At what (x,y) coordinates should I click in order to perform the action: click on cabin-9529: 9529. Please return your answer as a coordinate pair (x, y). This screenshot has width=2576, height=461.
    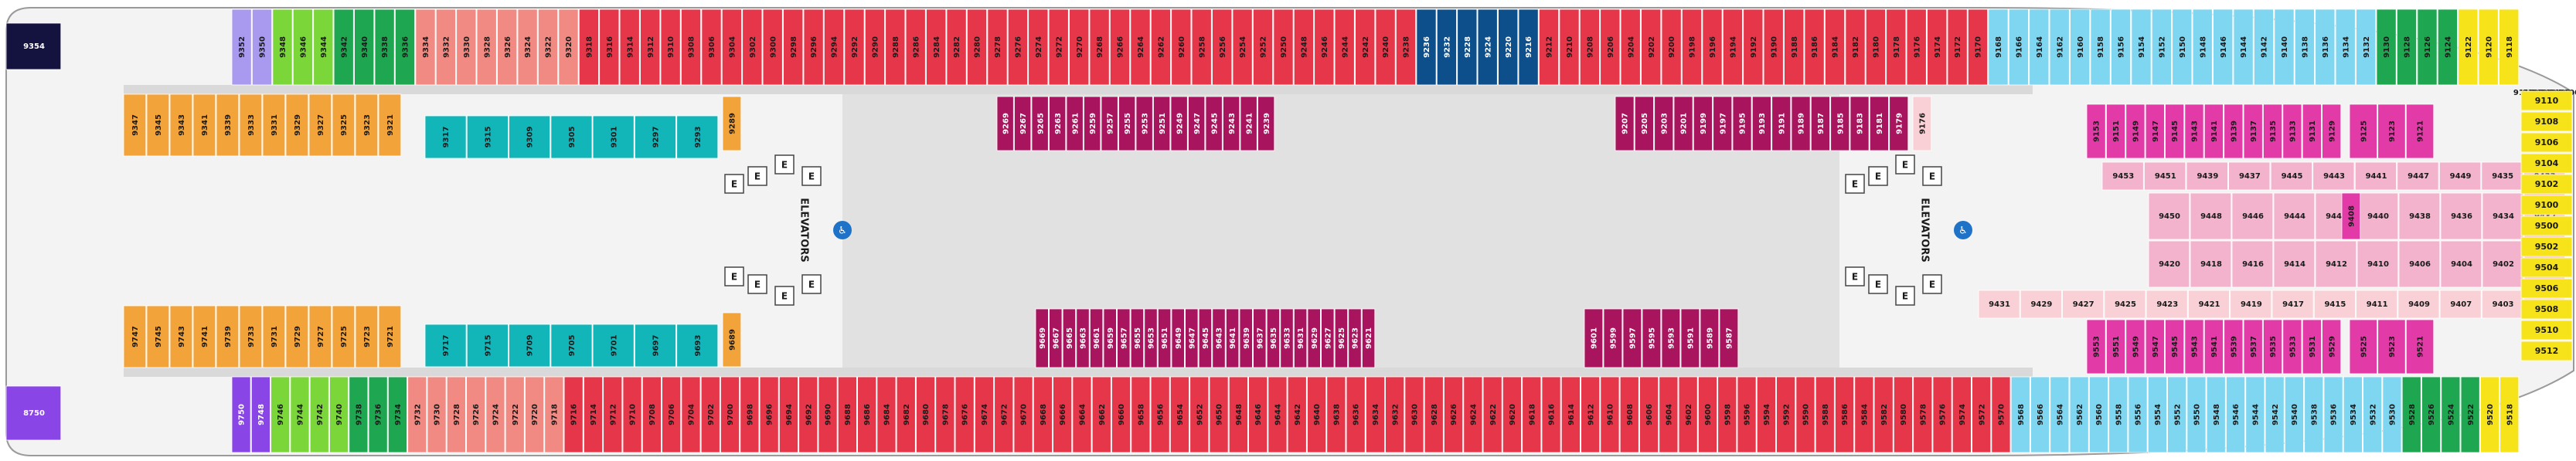
    Looking at the image, I should click on (2332, 347).